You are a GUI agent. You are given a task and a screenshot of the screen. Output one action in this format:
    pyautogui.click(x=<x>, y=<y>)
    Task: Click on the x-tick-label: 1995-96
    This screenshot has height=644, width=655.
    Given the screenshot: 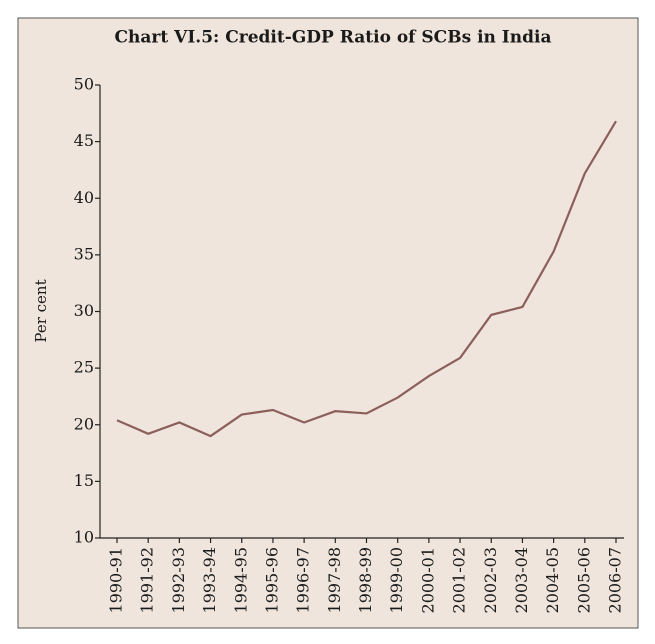 What is the action you would take?
    pyautogui.click(x=271, y=580)
    